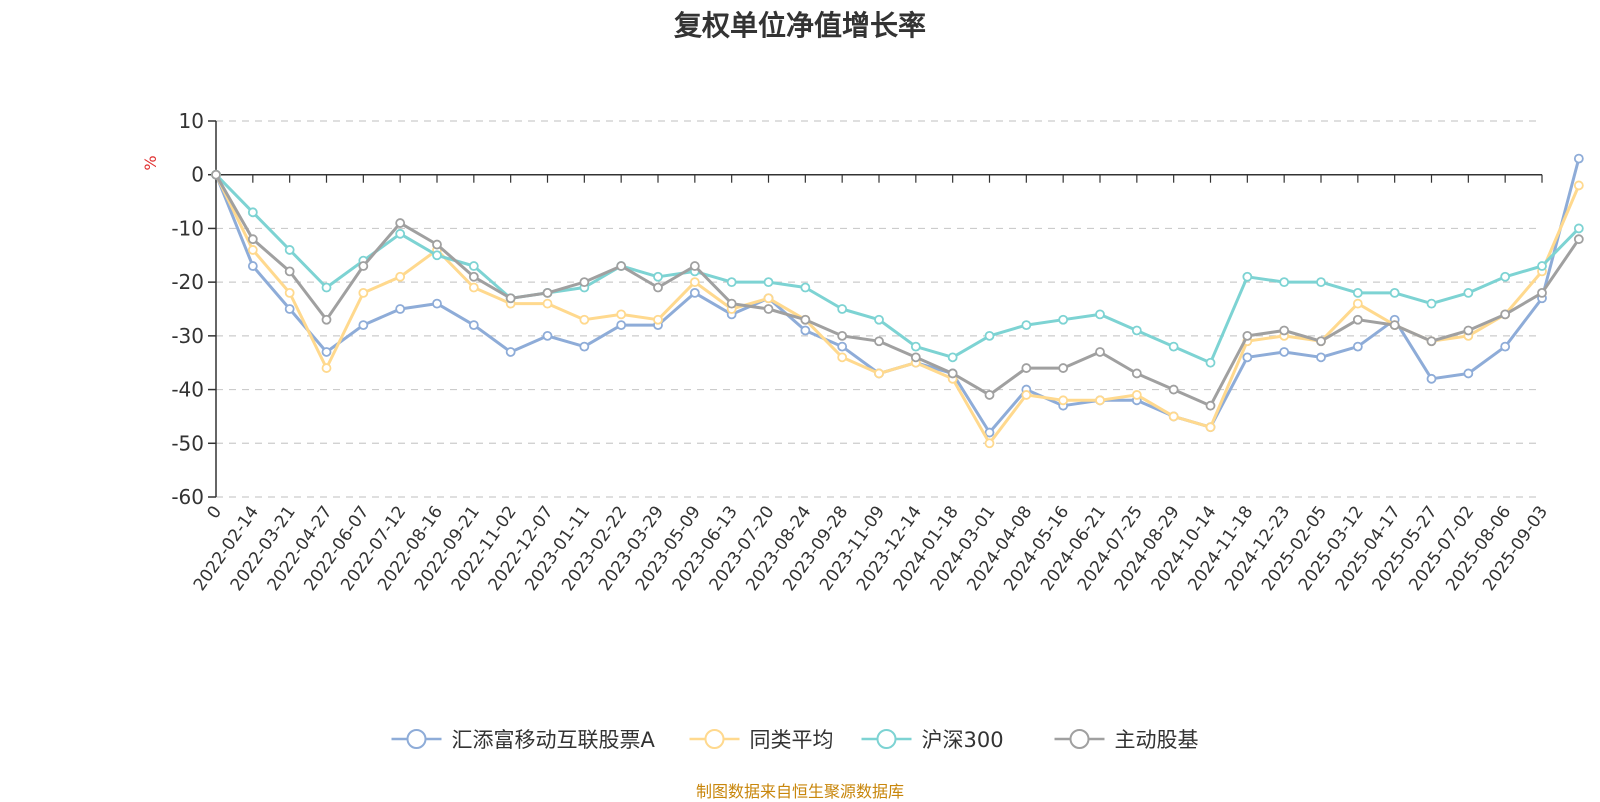  What do you see at coordinates (1157, 740) in the screenshot?
I see `legend-label: 主动股基` at bounding box center [1157, 740].